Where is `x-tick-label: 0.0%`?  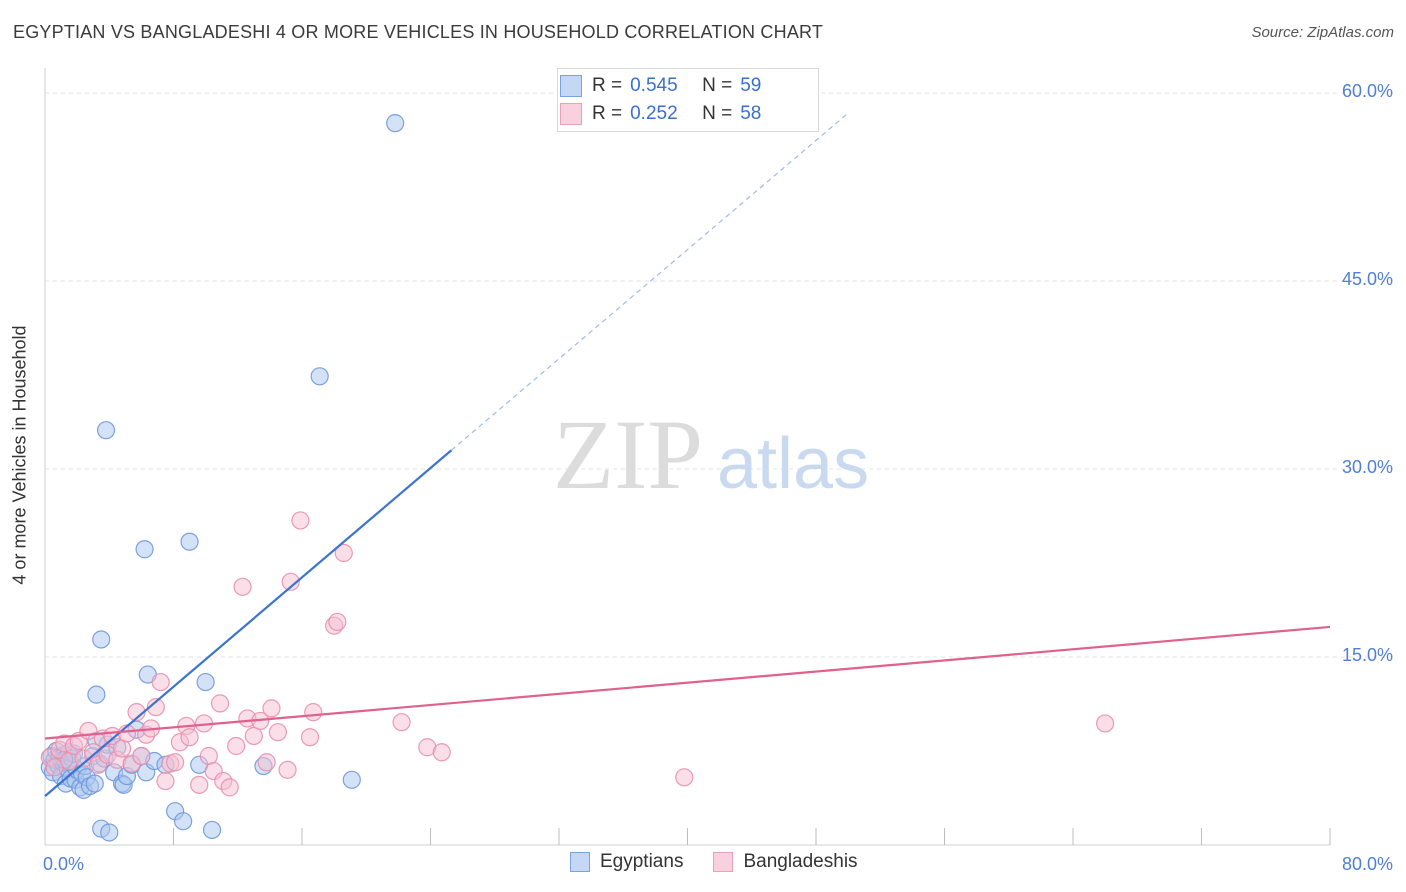
x-tick-label: 0.0% is located at coordinates (63, 864).